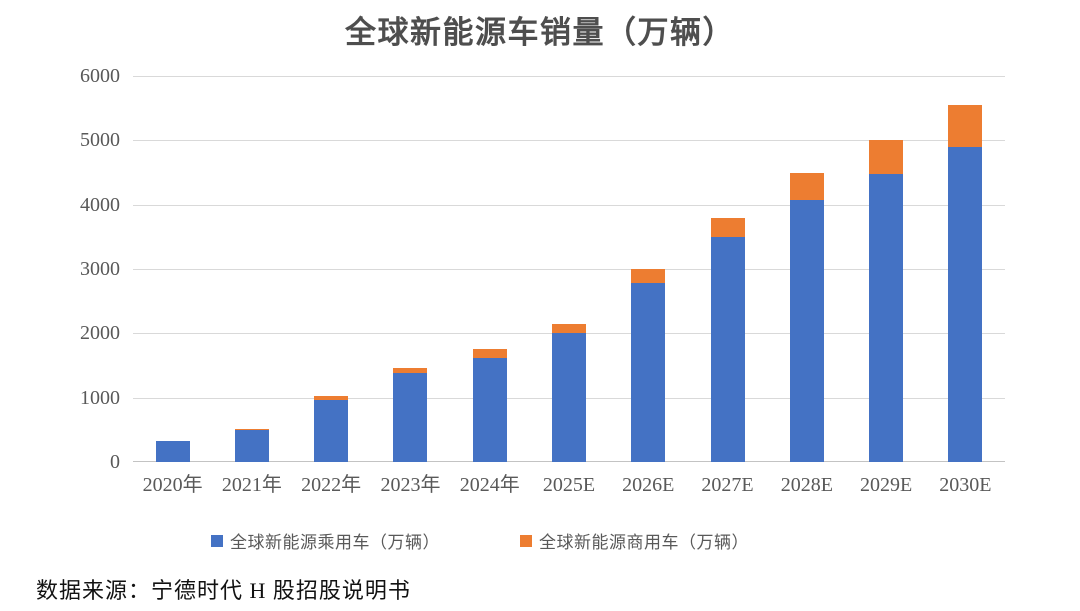 Image resolution: width=1080 pixels, height=611 pixels. I want to click on chart-title: 全球新能源车销量（万辆）, so click(540, 32).